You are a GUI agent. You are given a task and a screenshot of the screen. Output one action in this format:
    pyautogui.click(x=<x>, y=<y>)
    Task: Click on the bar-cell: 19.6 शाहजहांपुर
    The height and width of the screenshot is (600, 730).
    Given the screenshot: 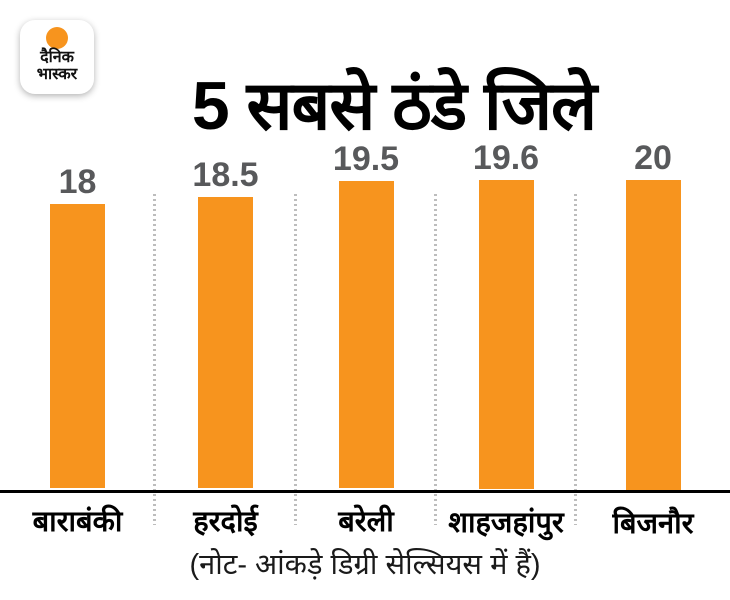 What is the action you would take?
    pyautogui.click(x=505, y=340)
    